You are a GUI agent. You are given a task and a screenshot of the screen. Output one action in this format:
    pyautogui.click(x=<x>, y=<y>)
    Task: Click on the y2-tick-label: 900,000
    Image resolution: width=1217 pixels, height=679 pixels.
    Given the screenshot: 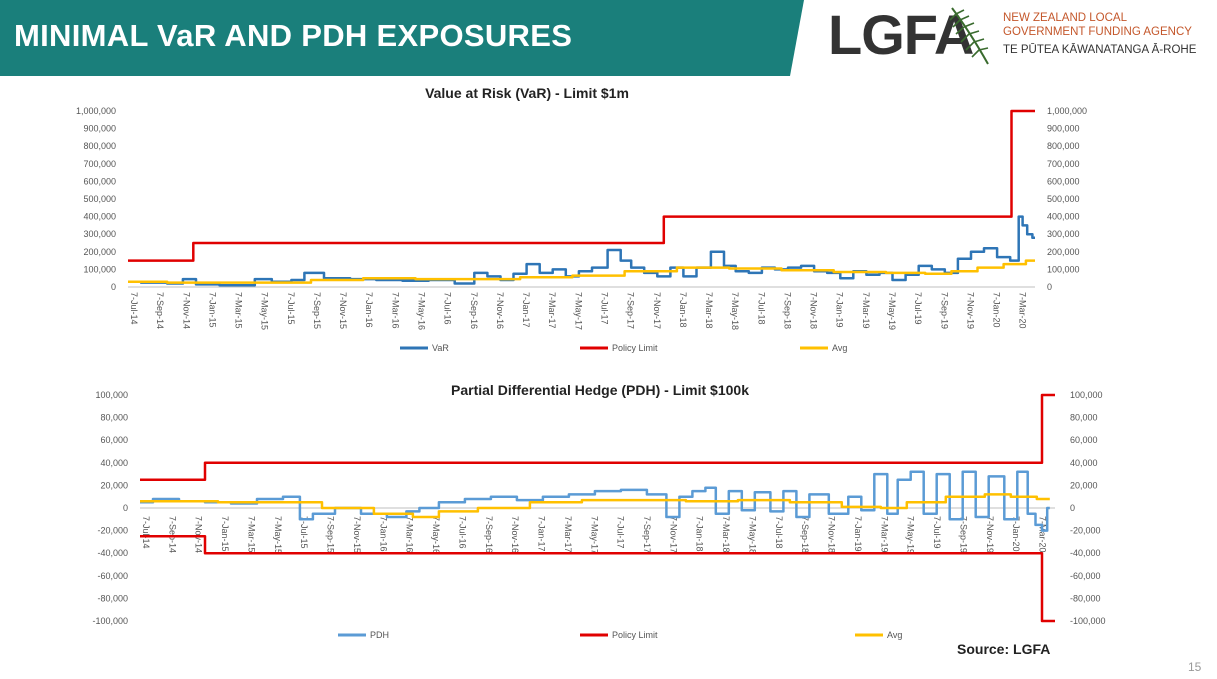 What is the action you would take?
    pyautogui.click(x=1063, y=129)
    